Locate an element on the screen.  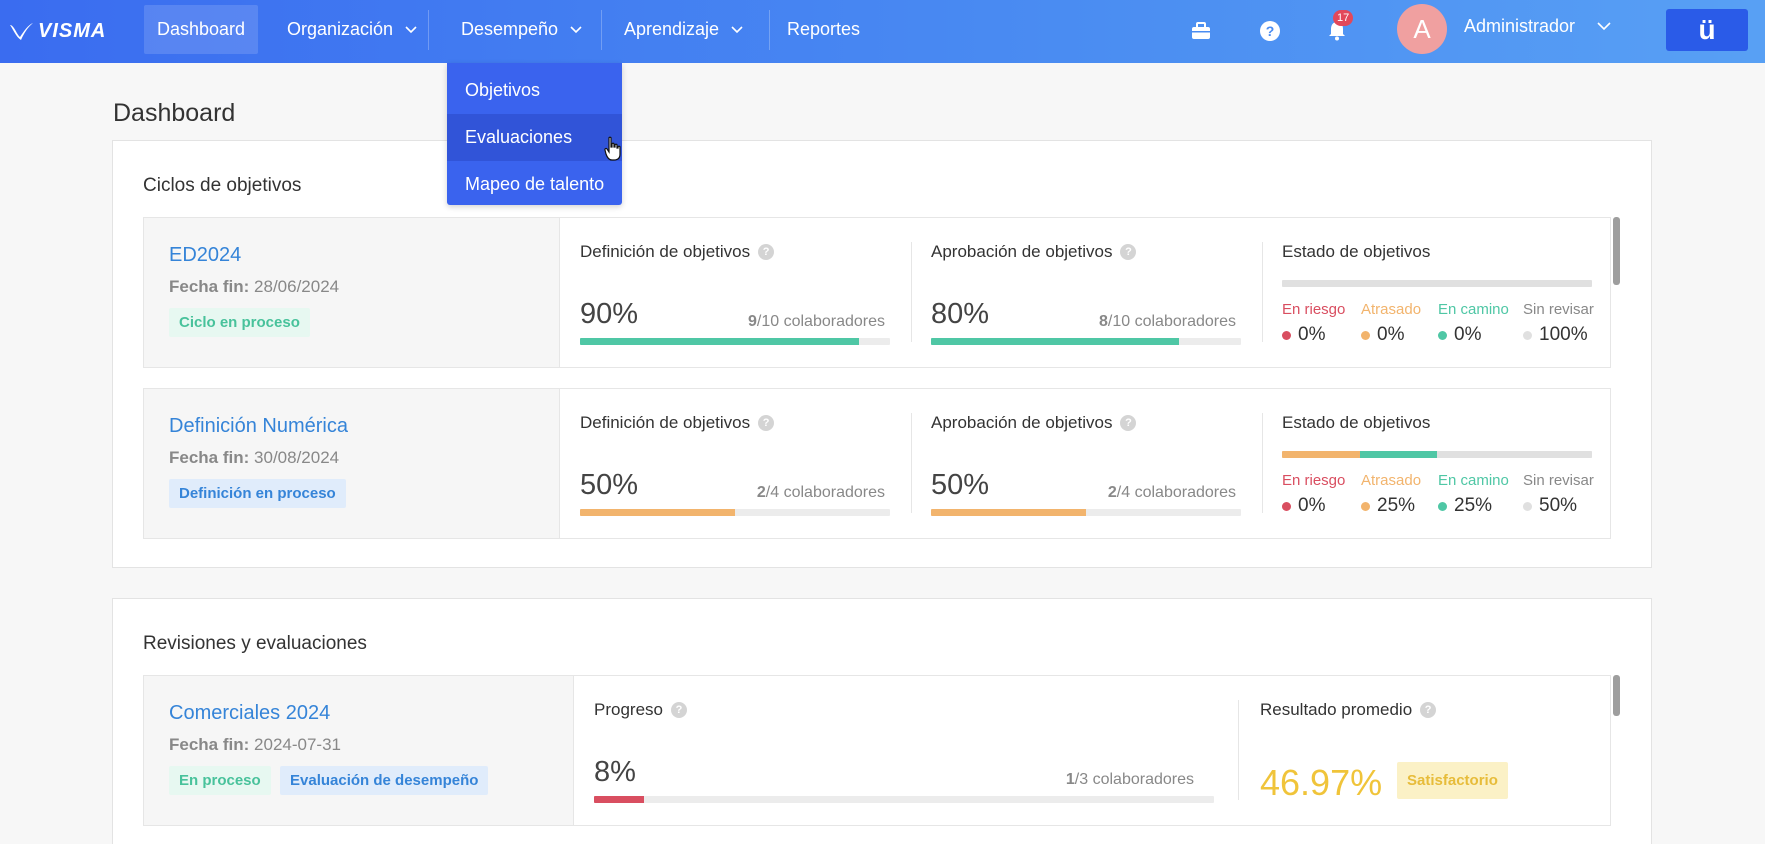
count-done: 9 is located at coordinates (752, 321).